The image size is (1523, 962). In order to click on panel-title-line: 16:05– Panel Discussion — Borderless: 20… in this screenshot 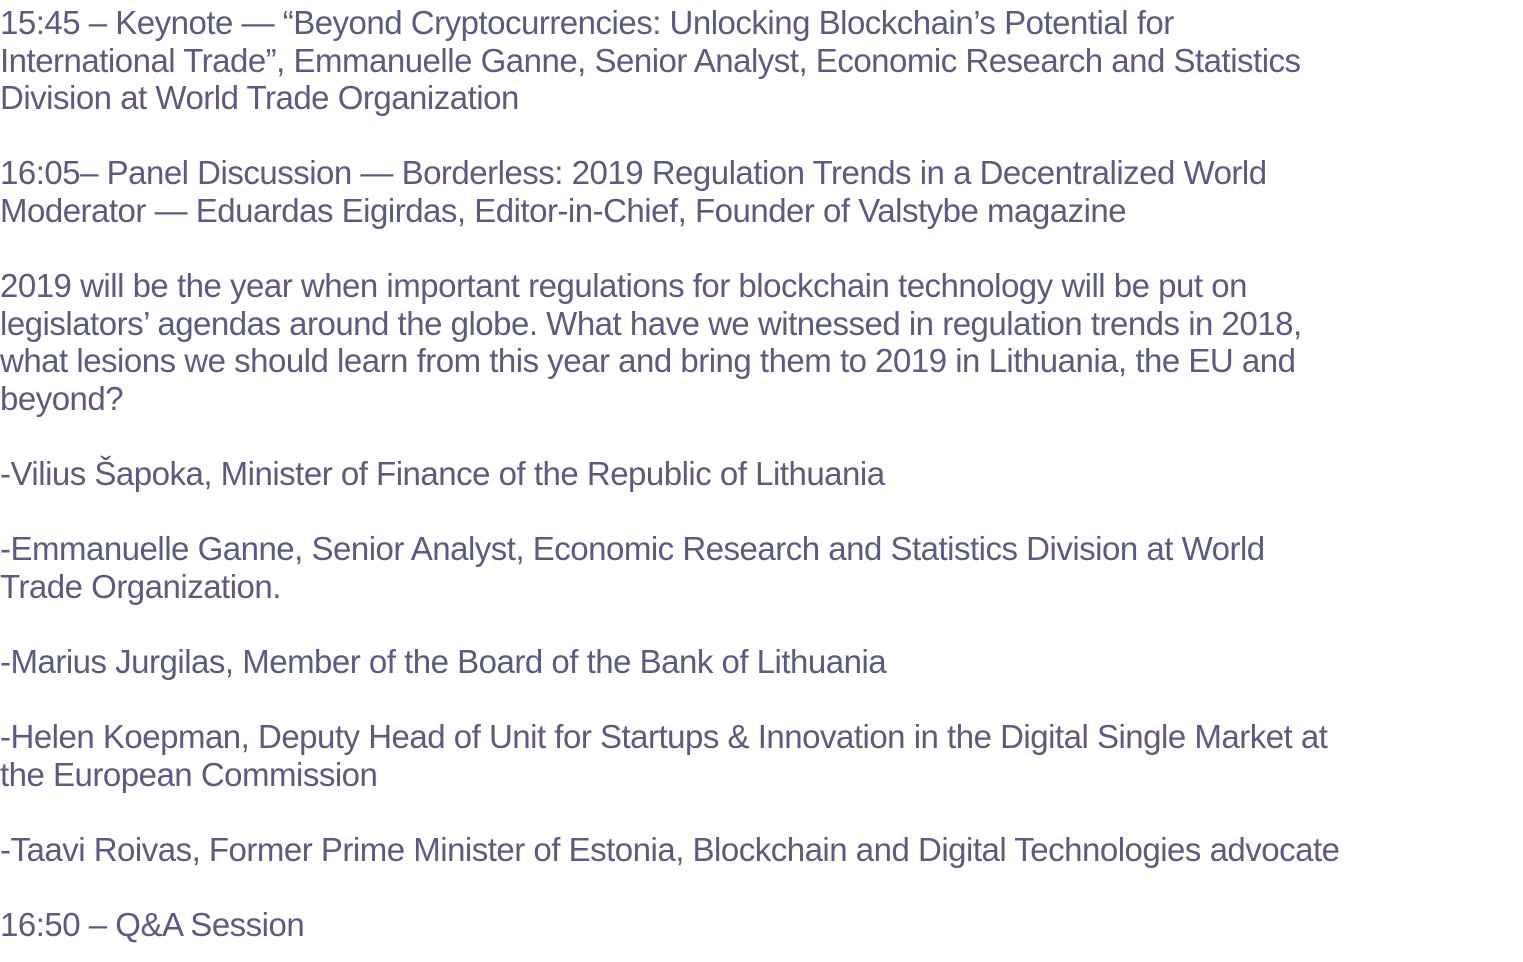, I will do `click(633, 173)`.